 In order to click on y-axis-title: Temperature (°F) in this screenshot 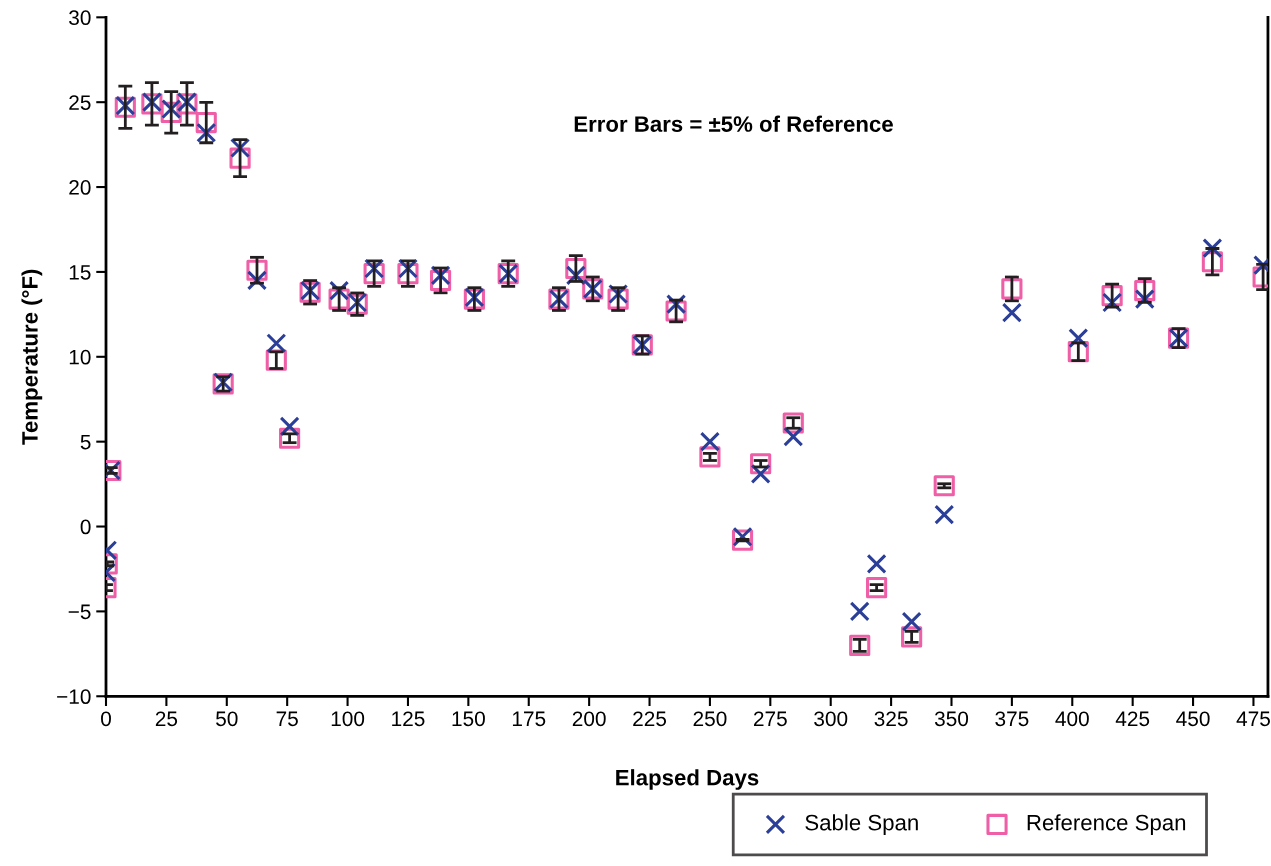, I will do `click(32, 357)`.